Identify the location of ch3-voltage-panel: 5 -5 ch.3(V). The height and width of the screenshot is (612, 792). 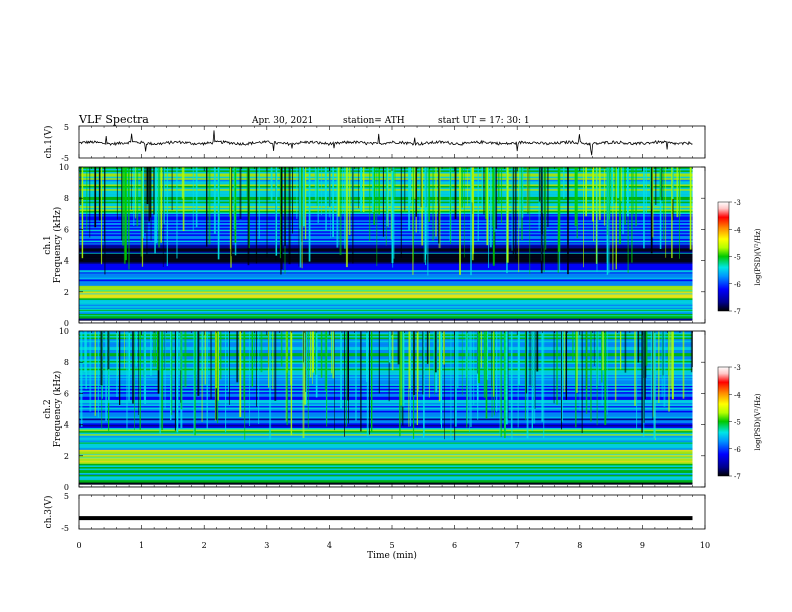
(374, 512).